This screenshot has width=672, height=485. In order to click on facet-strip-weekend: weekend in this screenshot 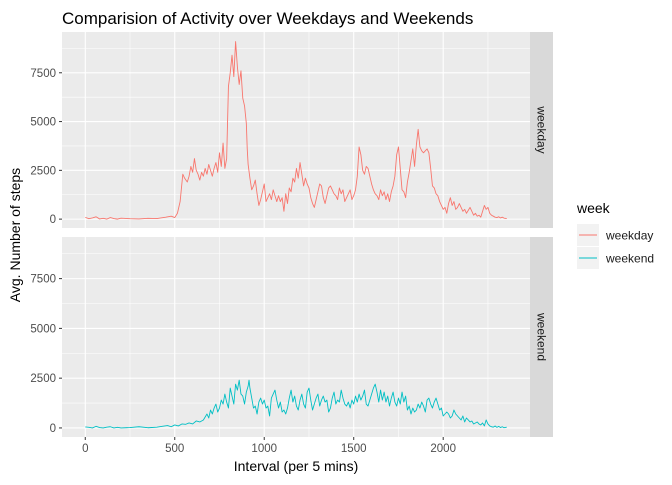, I will do `click(541, 337)`.